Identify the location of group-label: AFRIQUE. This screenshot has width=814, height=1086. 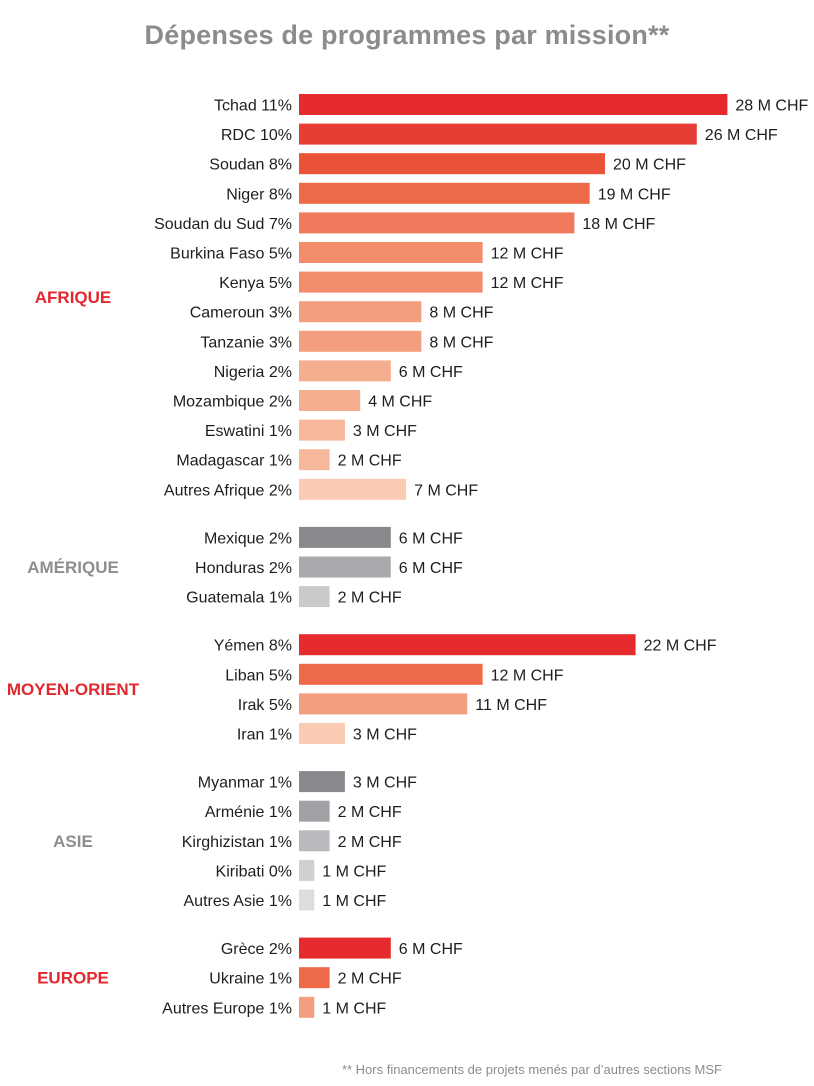
(73, 297).